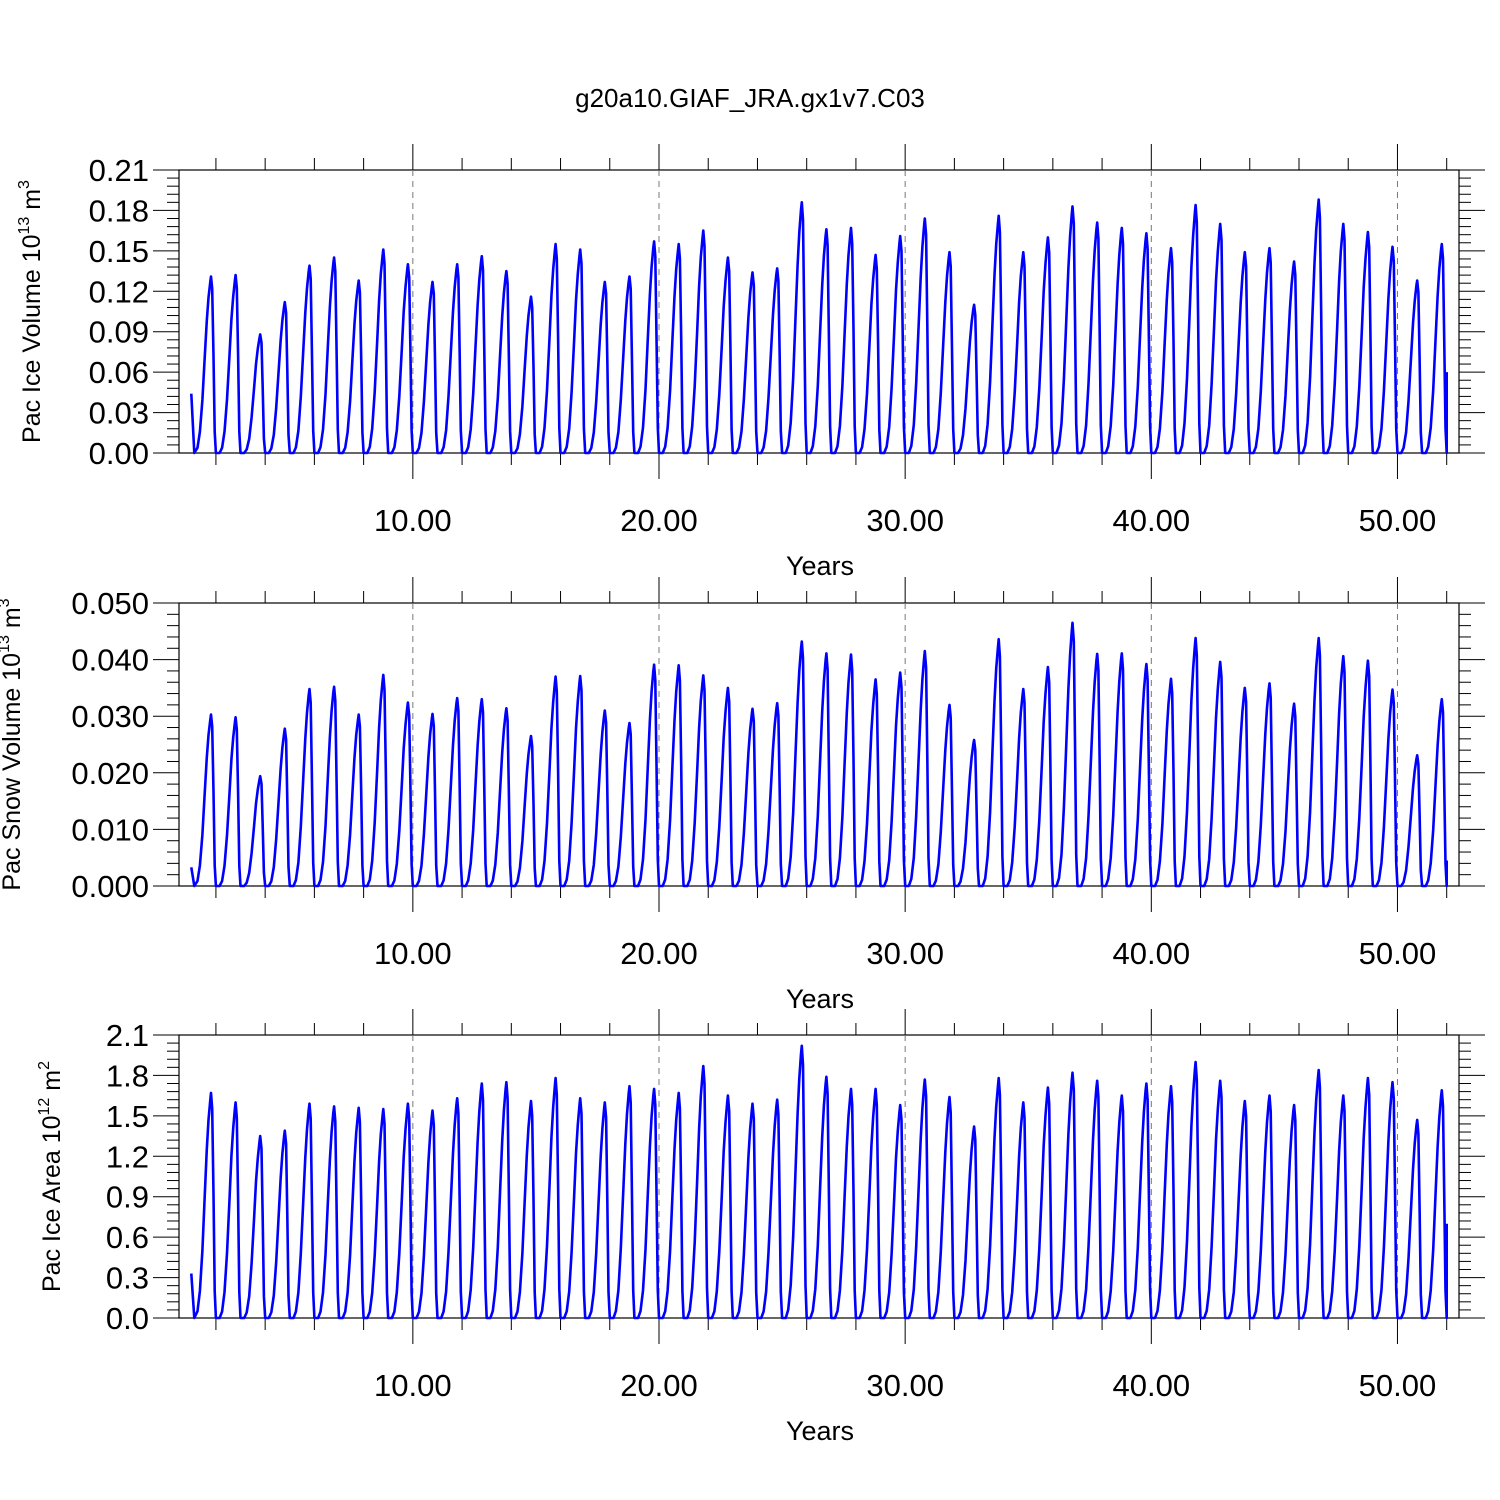 The image size is (1500, 1500). Describe the element at coordinates (119, 413) in the screenshot. I see `y-tick-label: 0.03` at that location.